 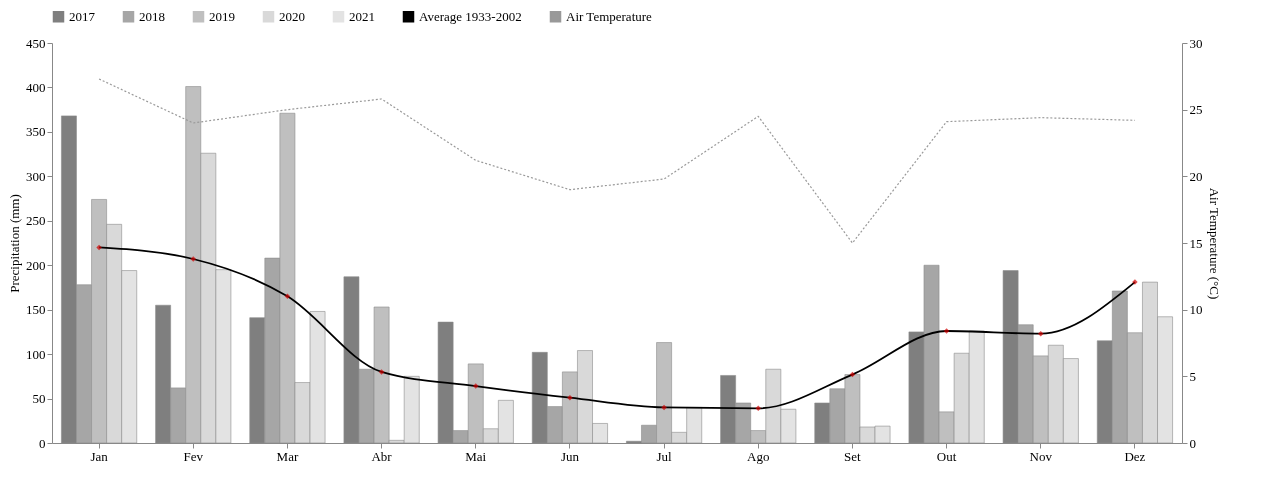 I want to click on x-tick-label: Dez, so click(x=1135, y=456).